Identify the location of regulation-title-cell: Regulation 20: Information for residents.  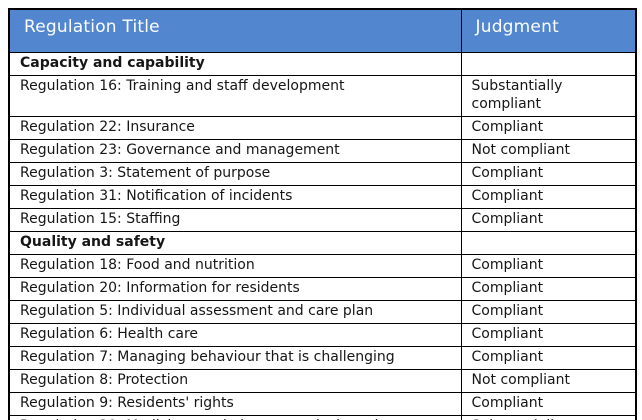
(235, 289).